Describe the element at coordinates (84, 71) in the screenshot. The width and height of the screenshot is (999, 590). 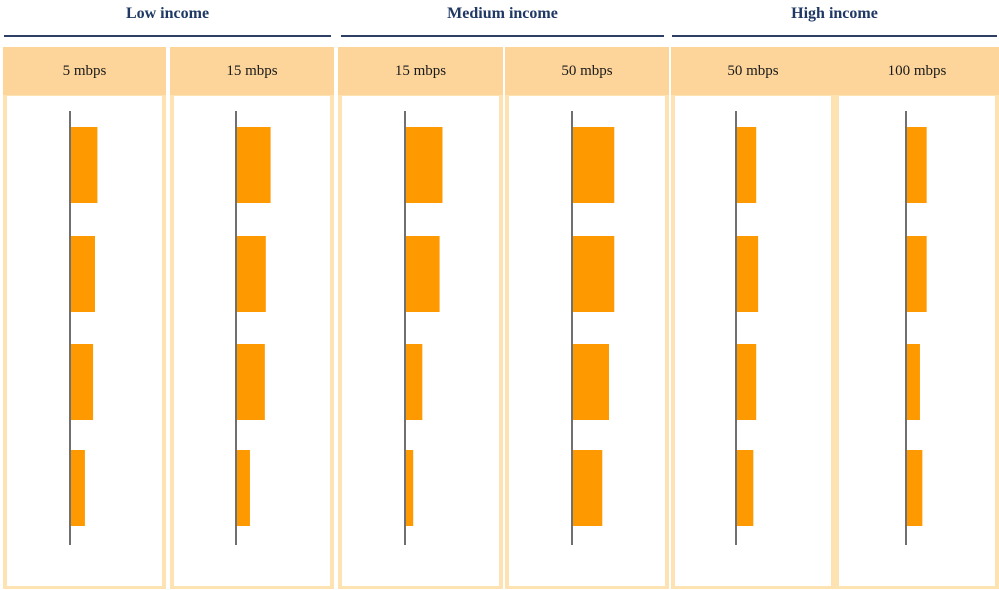
I see `panel-header: 5 mbps` at that location.